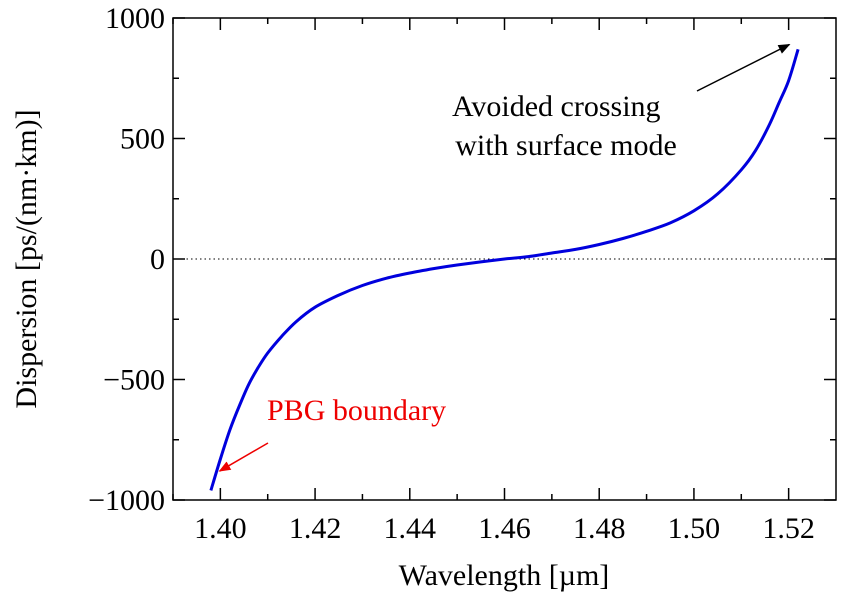  What do you see at coordinates (504, 575) in the screenshot?
I see `x-axis-title: Wavelength [µm]` at bounding box center [504, 575].